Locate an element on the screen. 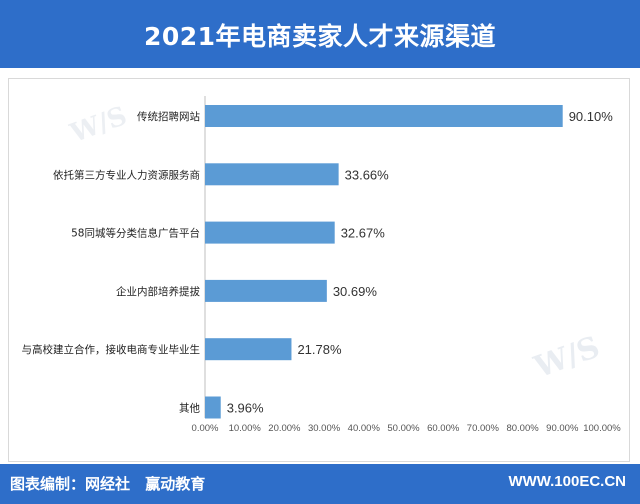  x-tick-label: 50.00% is located at coordinates (403, 428).